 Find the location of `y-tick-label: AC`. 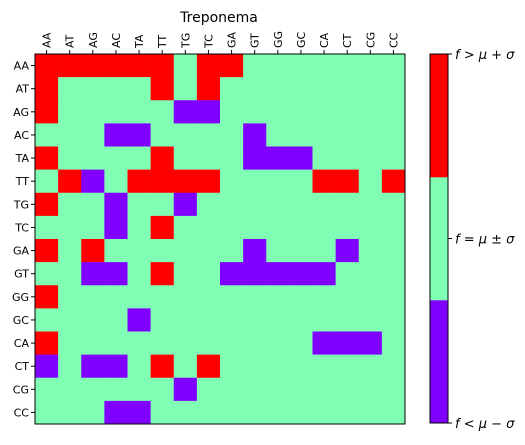

y-tick-label: AC is located at coordinates (21, 135).